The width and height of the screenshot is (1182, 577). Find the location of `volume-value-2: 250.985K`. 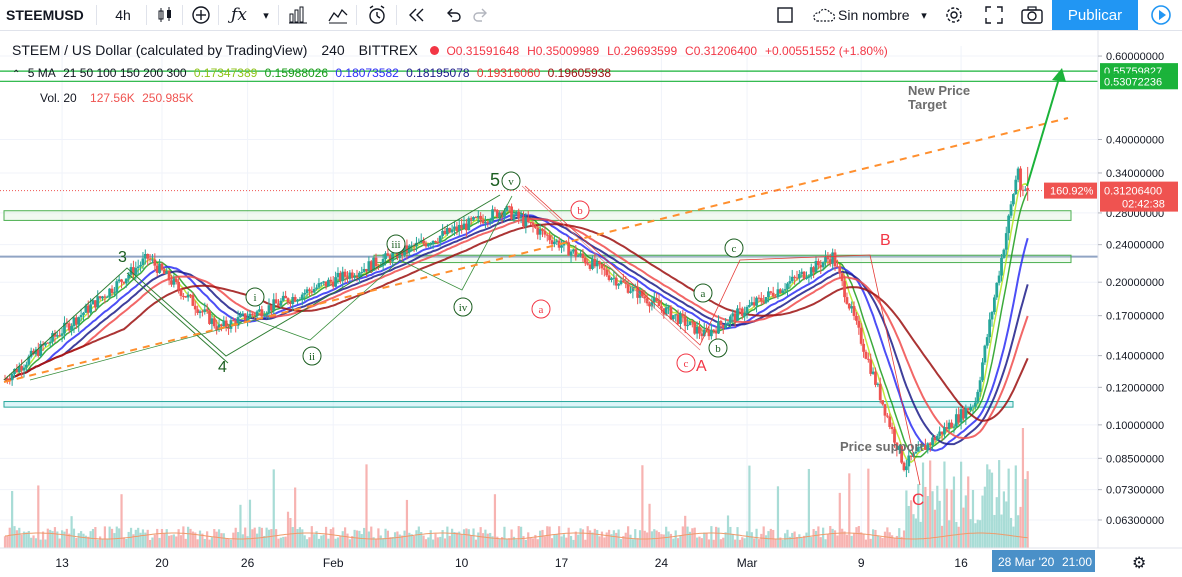

volume-value-2: 250.985K is located at coordinates (168, 98).